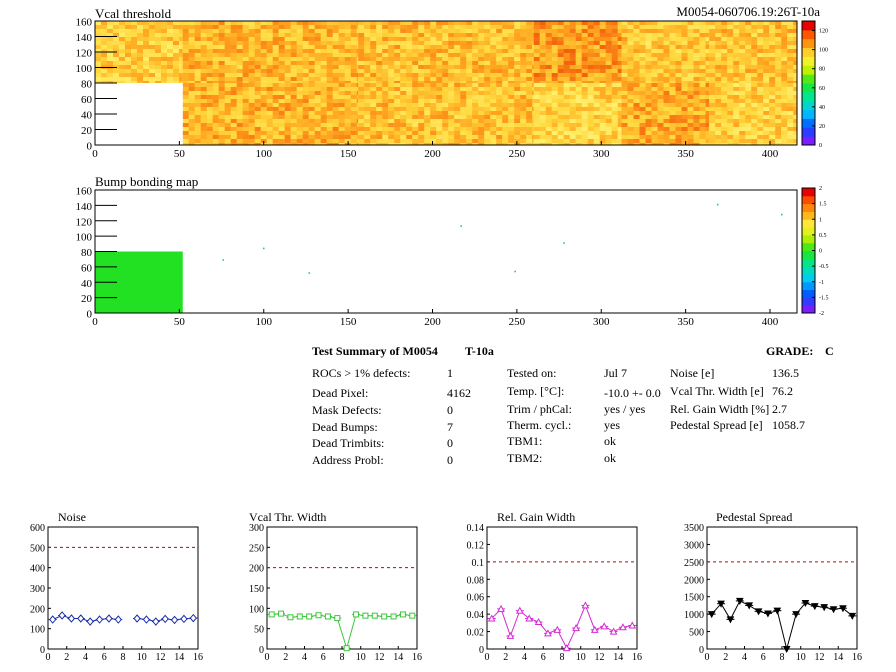 Image resolution: width=896 pixels, height=672 pixels. I want to click on y-tick-label: 120, so click(84, 222).